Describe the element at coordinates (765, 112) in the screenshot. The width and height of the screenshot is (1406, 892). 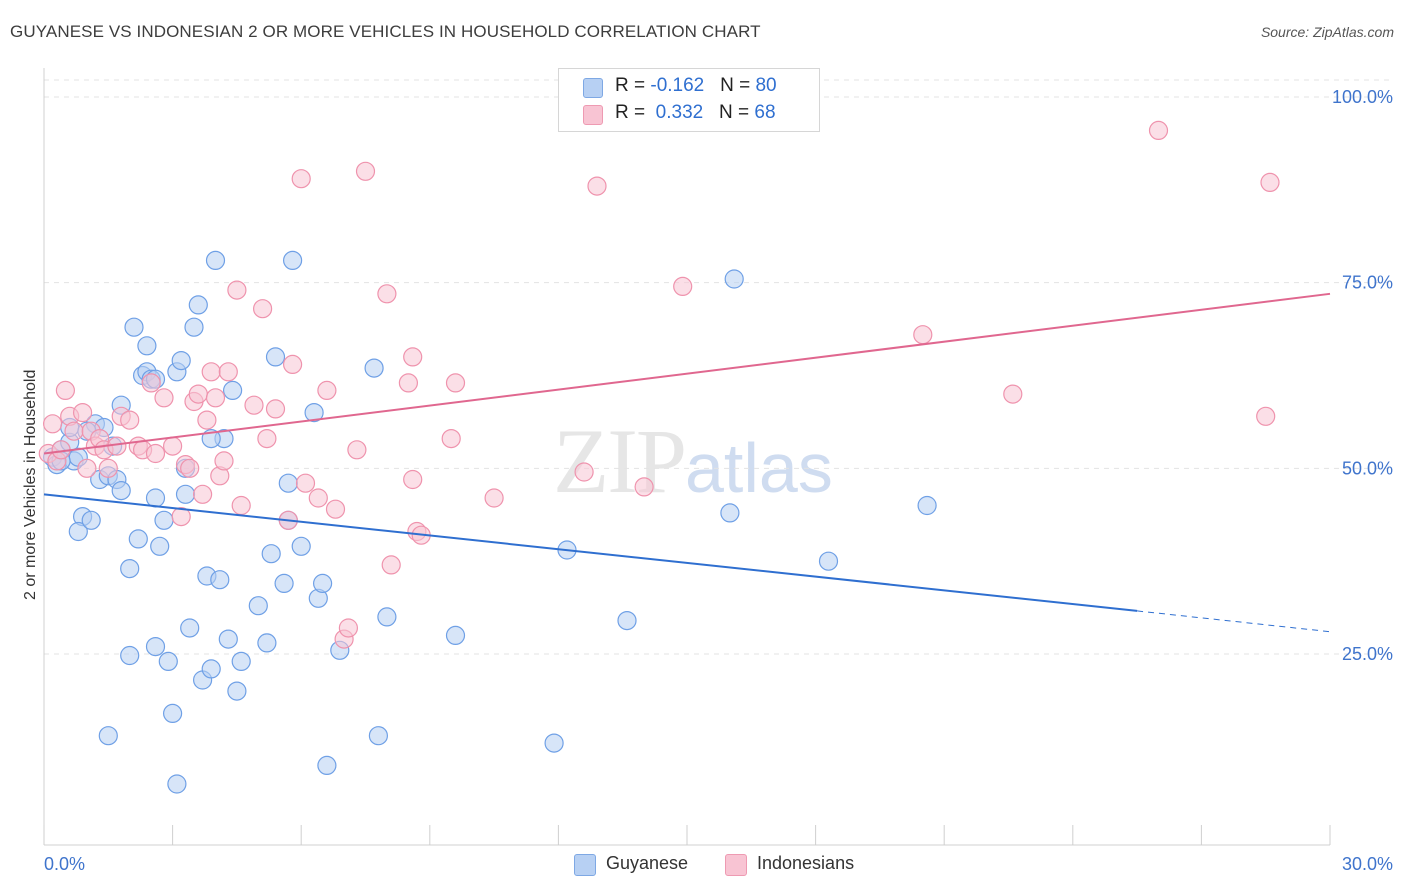
I see `n-value: 68` at that location.